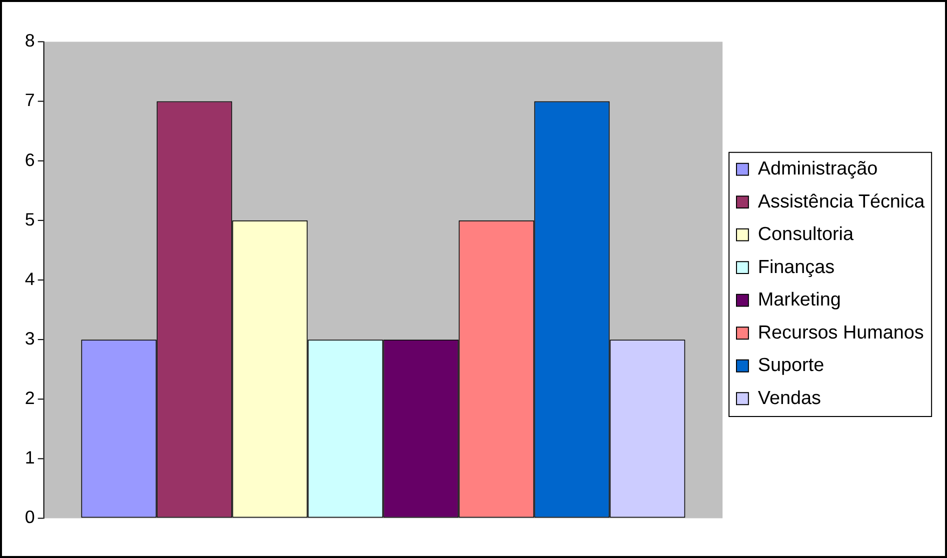  Describe the element at coordinates (841, 333) in the screenshot. I see `legend-label: Recursos Humanos` at that location.